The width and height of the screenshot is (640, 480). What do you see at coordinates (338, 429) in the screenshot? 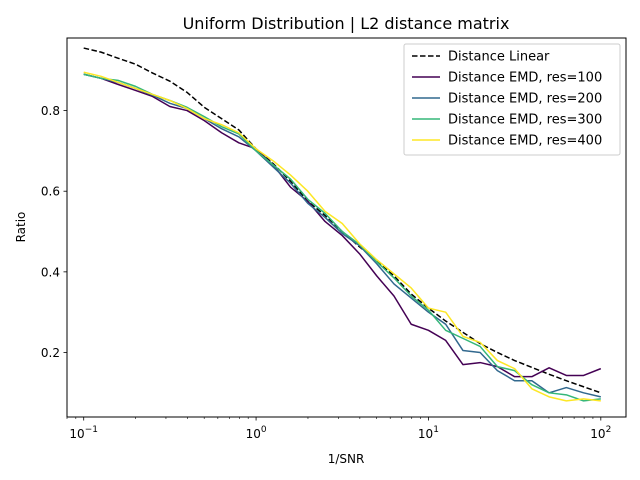
I see `x-axis: 10⁻¹ 10⁰ 10¹ 10²` at bounding box center [338, 429].